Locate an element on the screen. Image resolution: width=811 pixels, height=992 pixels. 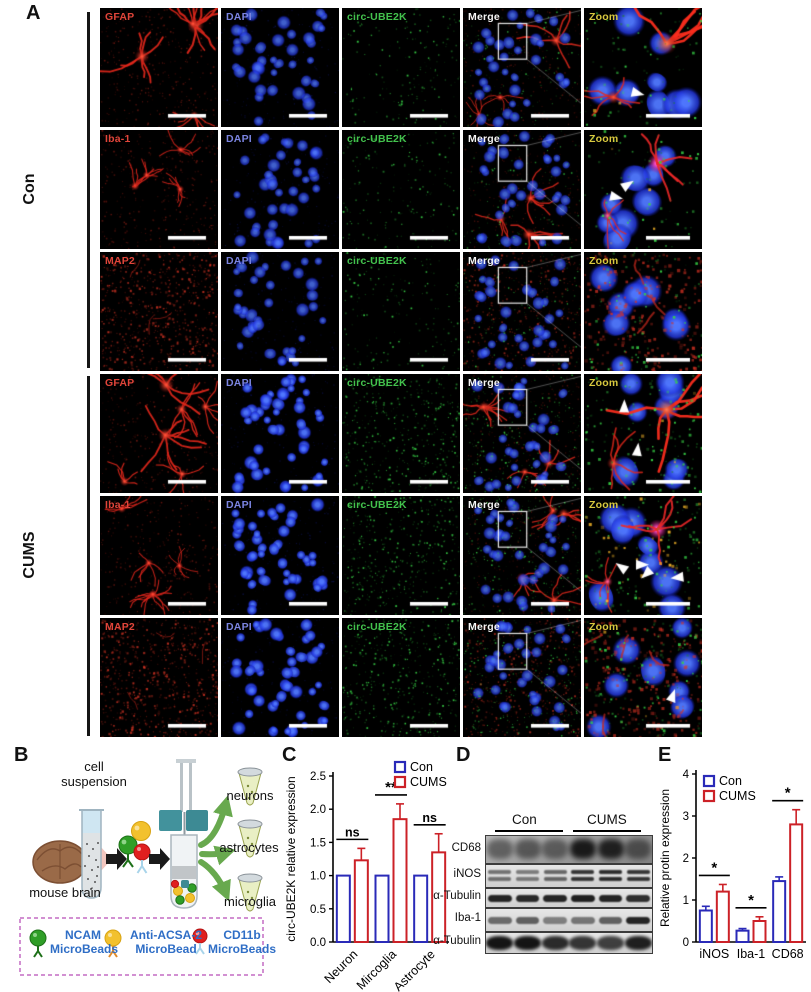
micrograph-con-iba-1-marker: Iba-1 is located at coordinates (159, 189).